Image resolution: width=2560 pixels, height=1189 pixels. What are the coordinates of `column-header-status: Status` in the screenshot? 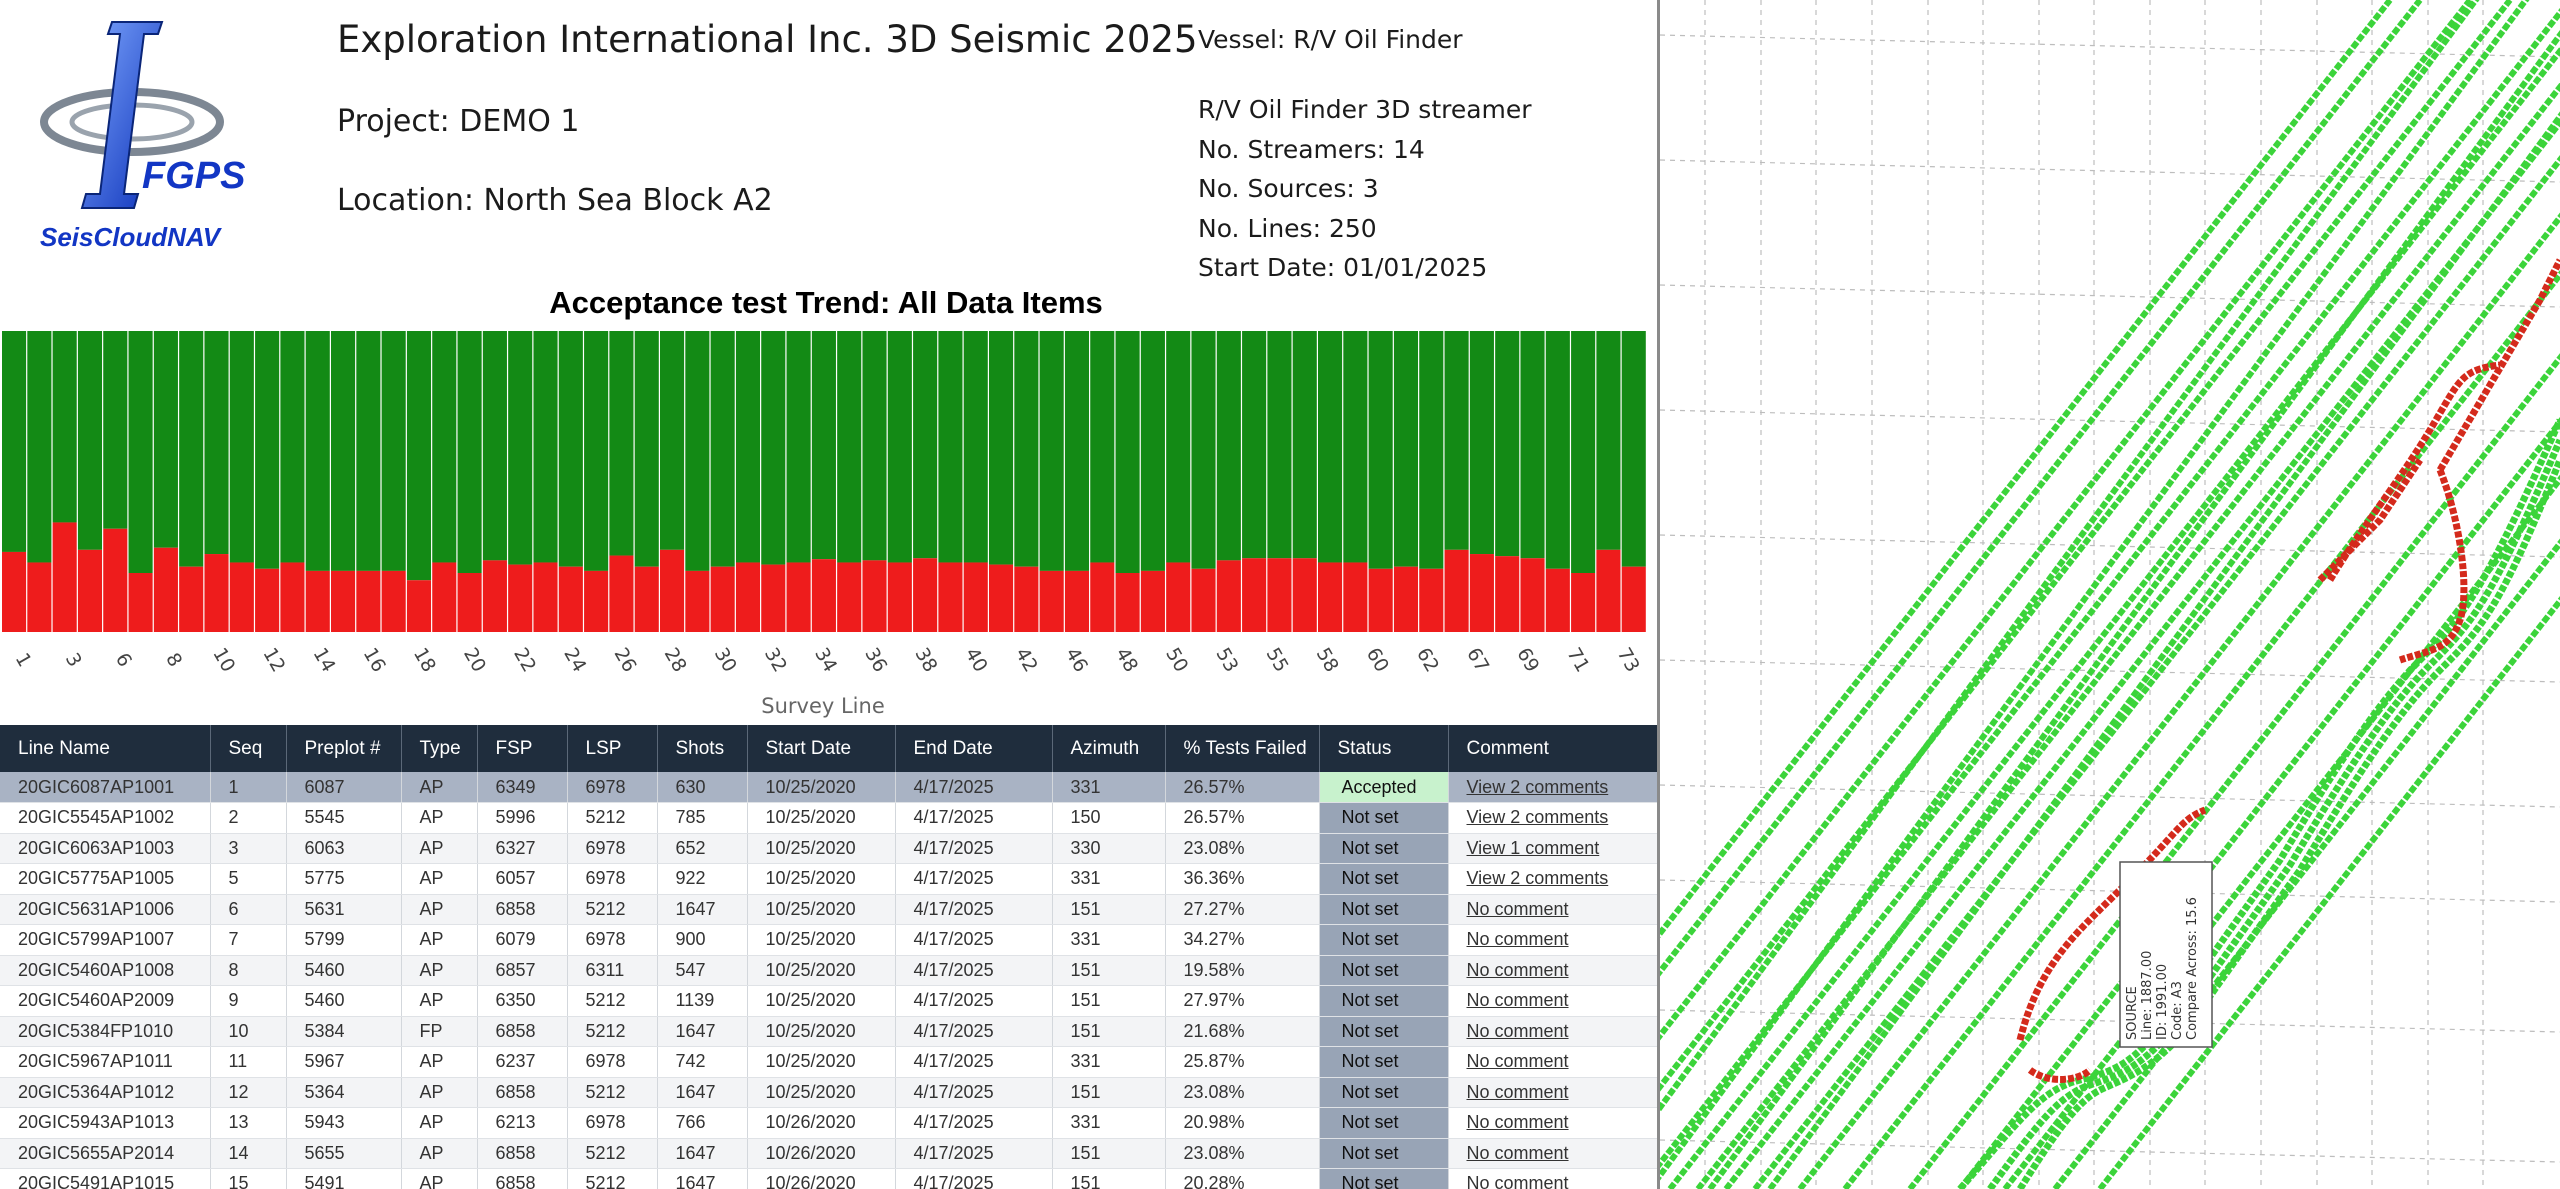 It's located at (1384, 748).